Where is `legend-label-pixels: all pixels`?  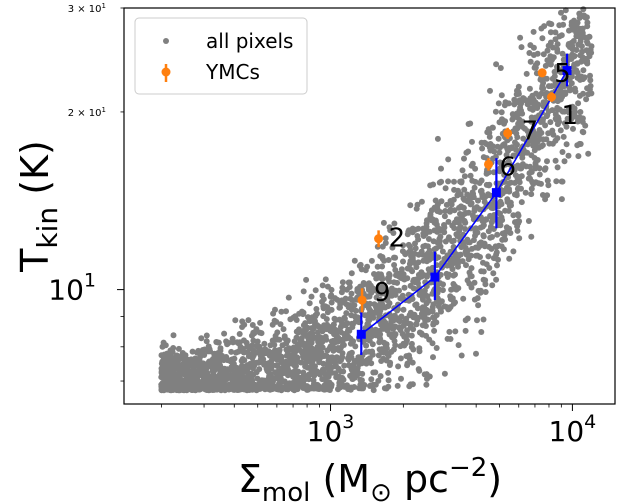 legend-label-pixels: all pixels is located at coordinates (249, 41).